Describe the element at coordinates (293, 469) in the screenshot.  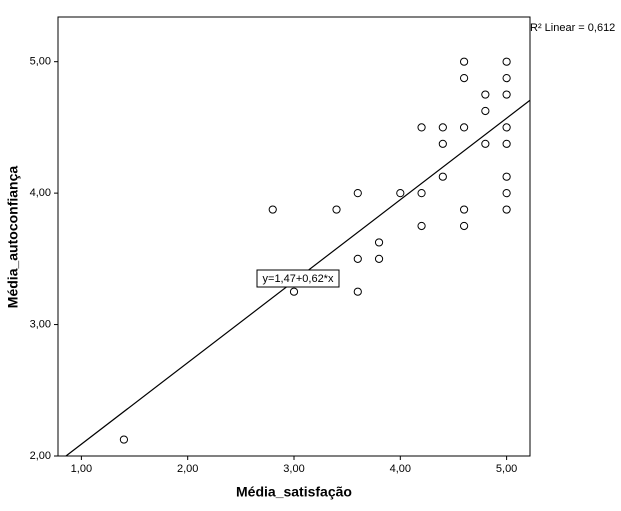
I see `x-tick-label: 3,00` at that location.